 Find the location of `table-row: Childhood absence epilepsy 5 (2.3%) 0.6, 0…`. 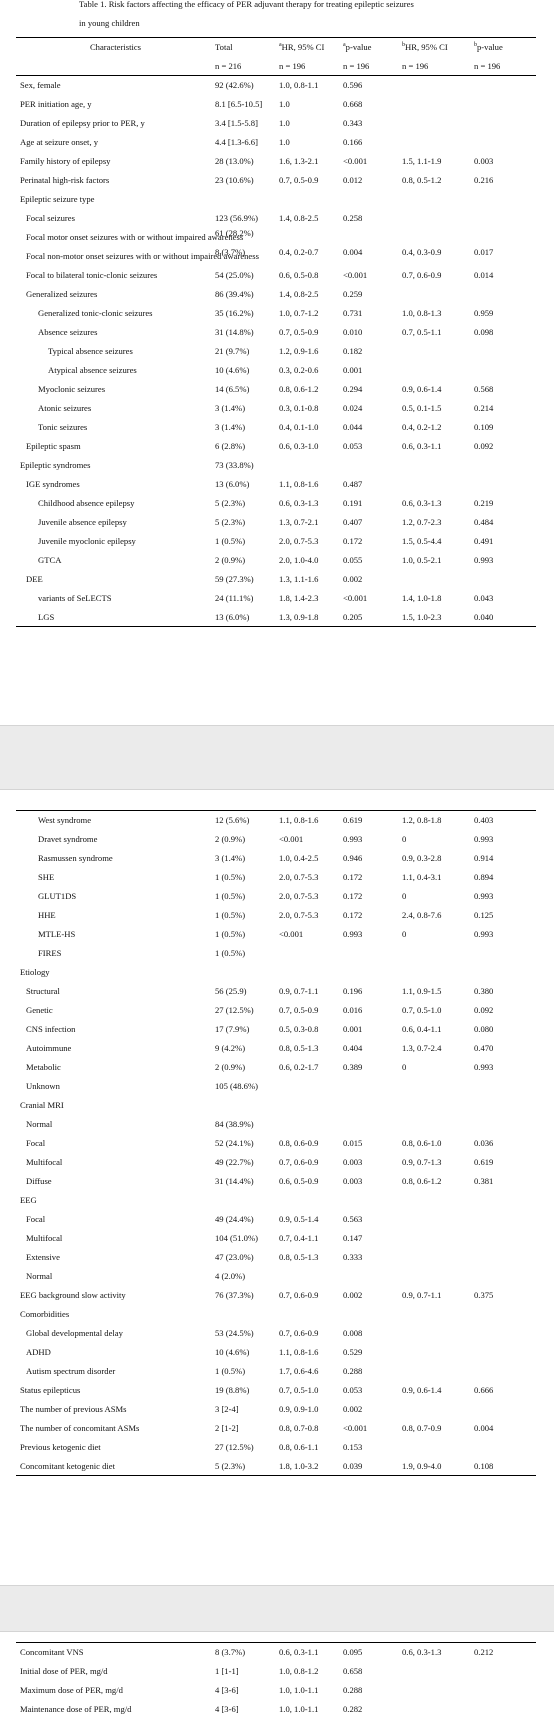

table-row: Childhood absence epilepsy 5 (2.3%) 0.6, 0… is located at coordinates (276, 503).